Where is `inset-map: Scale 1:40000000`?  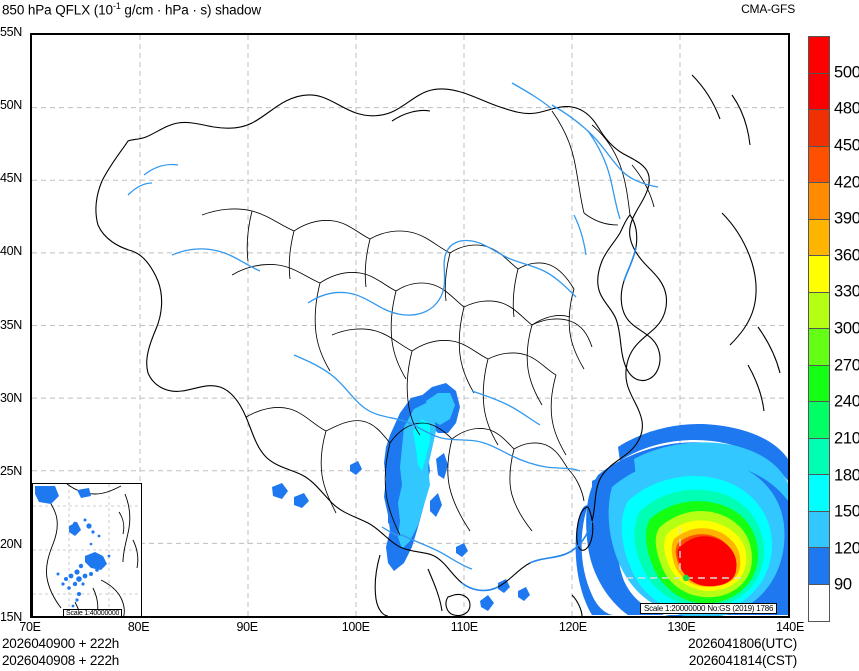
inset-map: Scale 1:40000000 is located at coordinates (87, 549).